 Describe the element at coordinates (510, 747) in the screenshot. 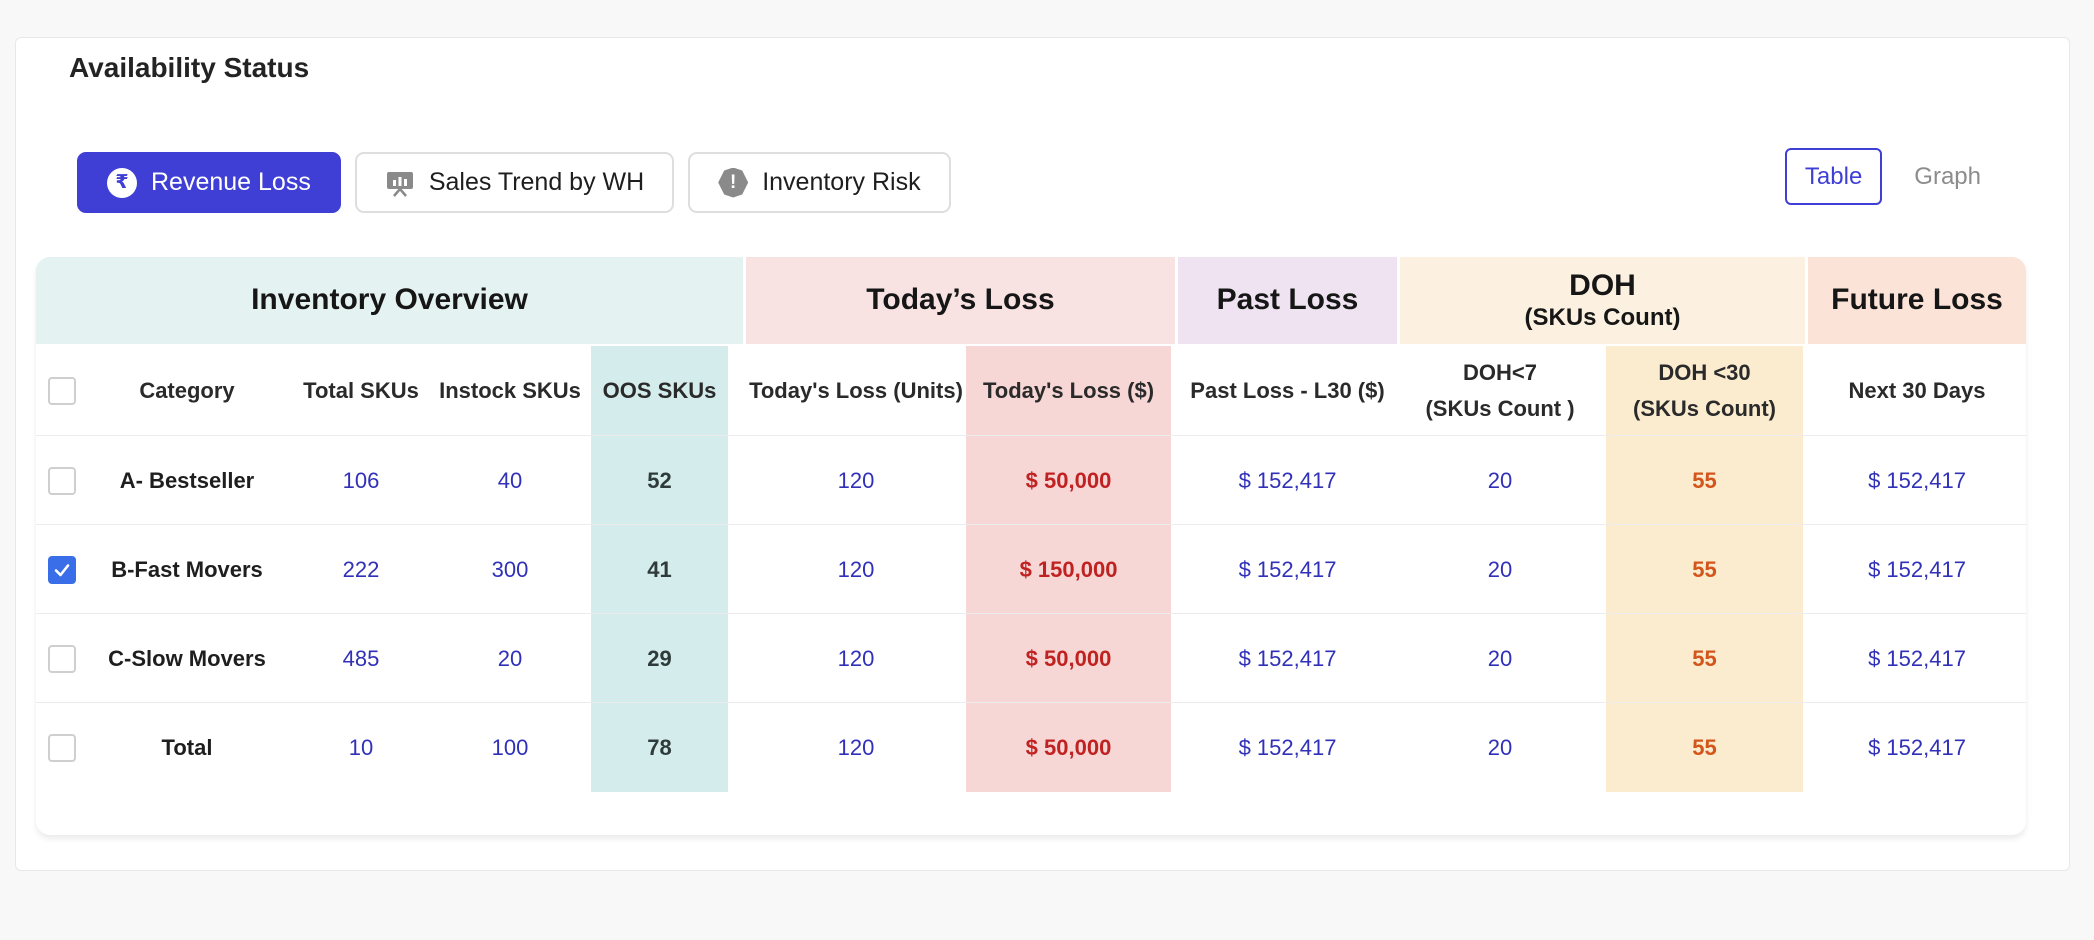

I see `instock-skus-cell: 100` at that location.